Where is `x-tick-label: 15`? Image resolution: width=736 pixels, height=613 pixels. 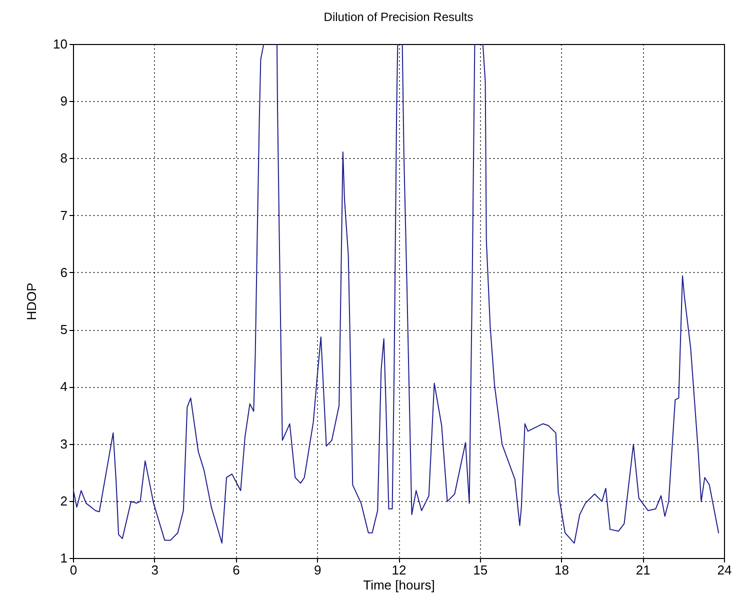 x-tick-label: 15 is located at coordinates (480, 570).